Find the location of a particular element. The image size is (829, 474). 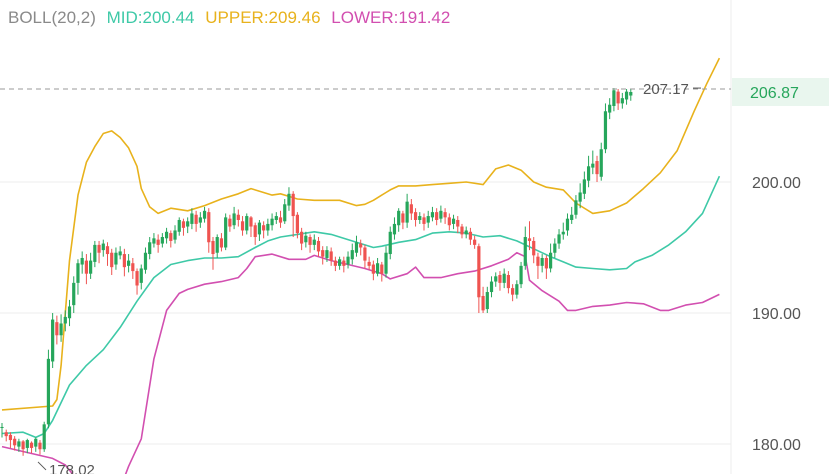

high-price-label: 207.17 is located at coordinates (666, 89).